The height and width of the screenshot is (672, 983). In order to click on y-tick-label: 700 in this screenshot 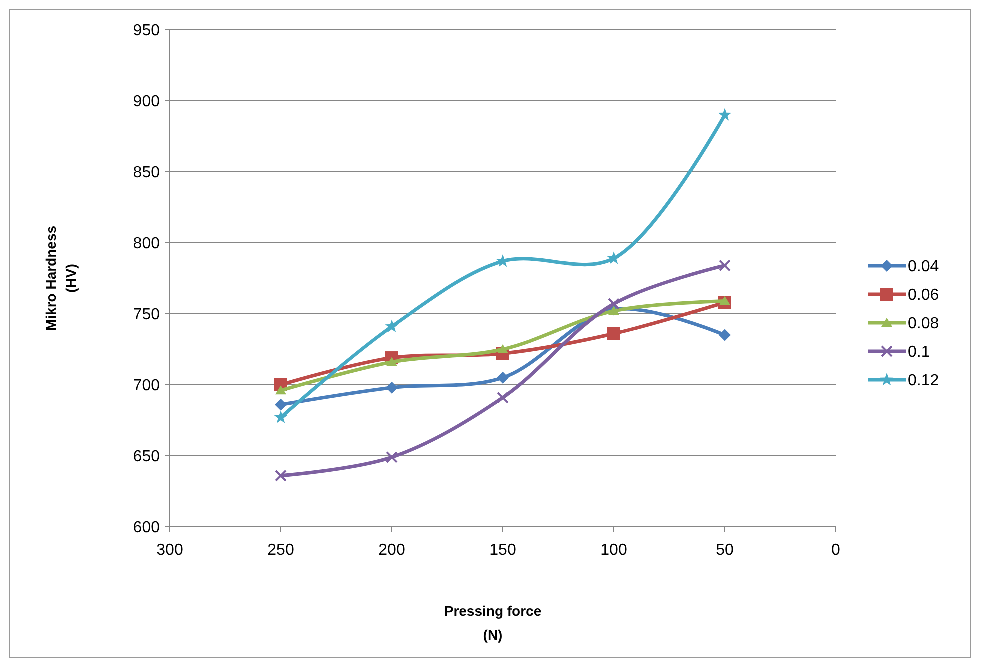, I will do `click(146, 386)`.